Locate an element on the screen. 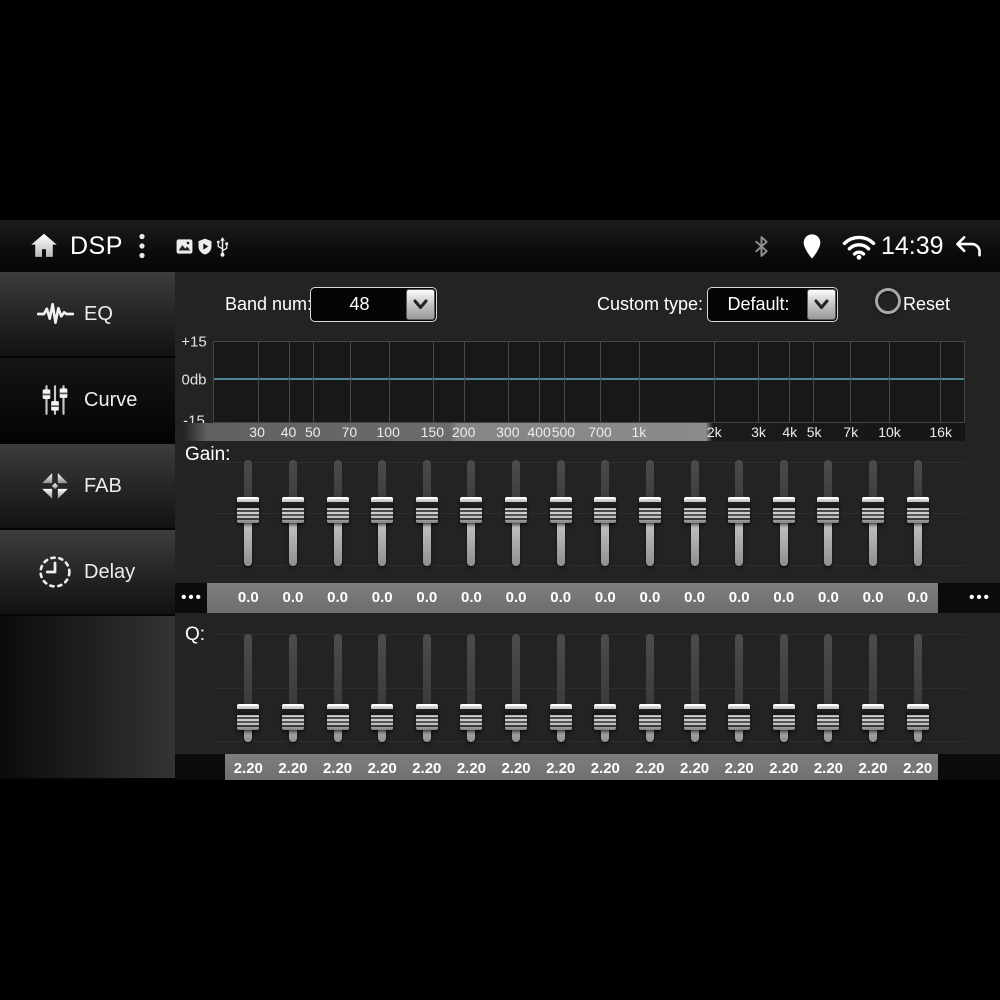 This screenshot has width=1000, height=1000. menu-dots-icon is located at coordinates (142, 246).